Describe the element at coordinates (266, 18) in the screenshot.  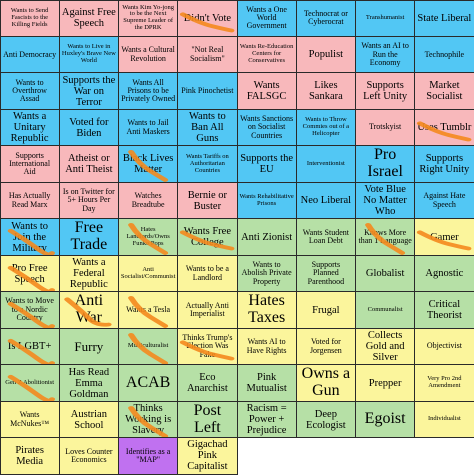
I see `bingo-cell: Wants a One World Government` at that location.